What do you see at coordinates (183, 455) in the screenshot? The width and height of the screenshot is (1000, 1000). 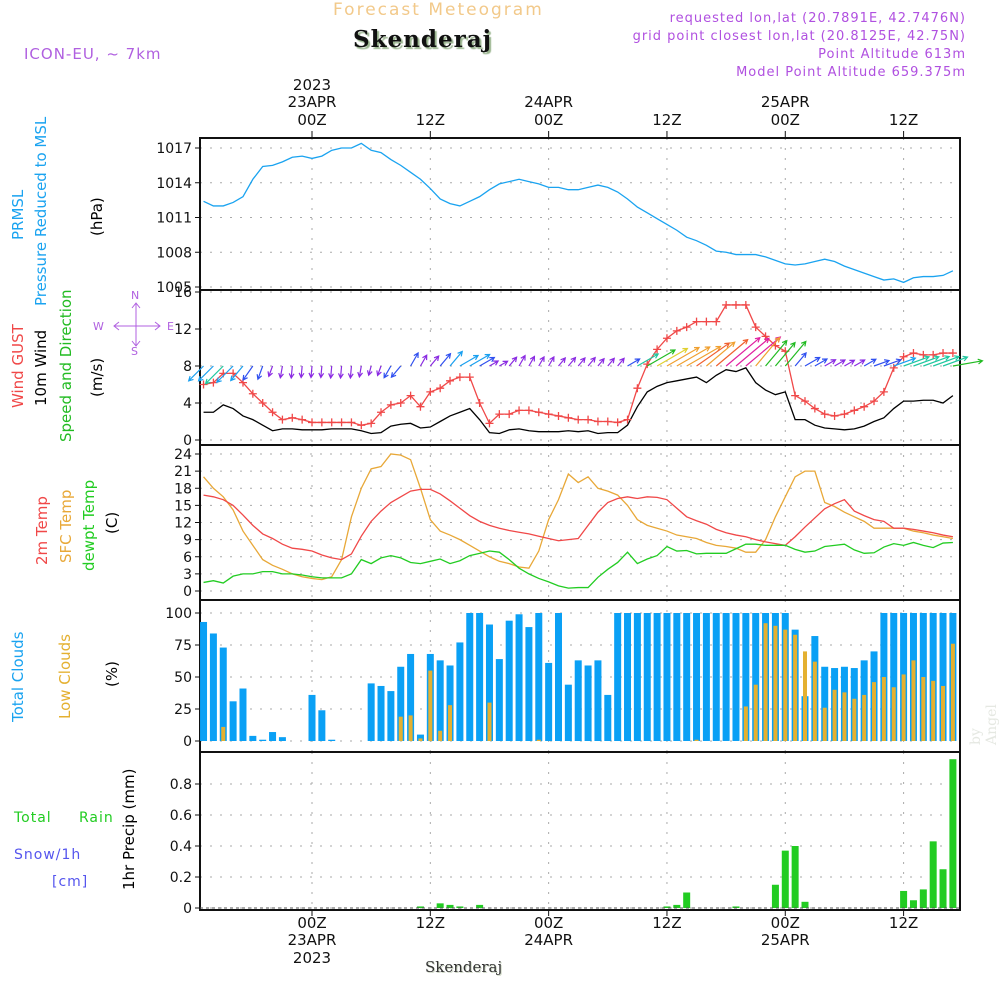 I see `y-tick-label: 24` at bounding box center [183, 455].